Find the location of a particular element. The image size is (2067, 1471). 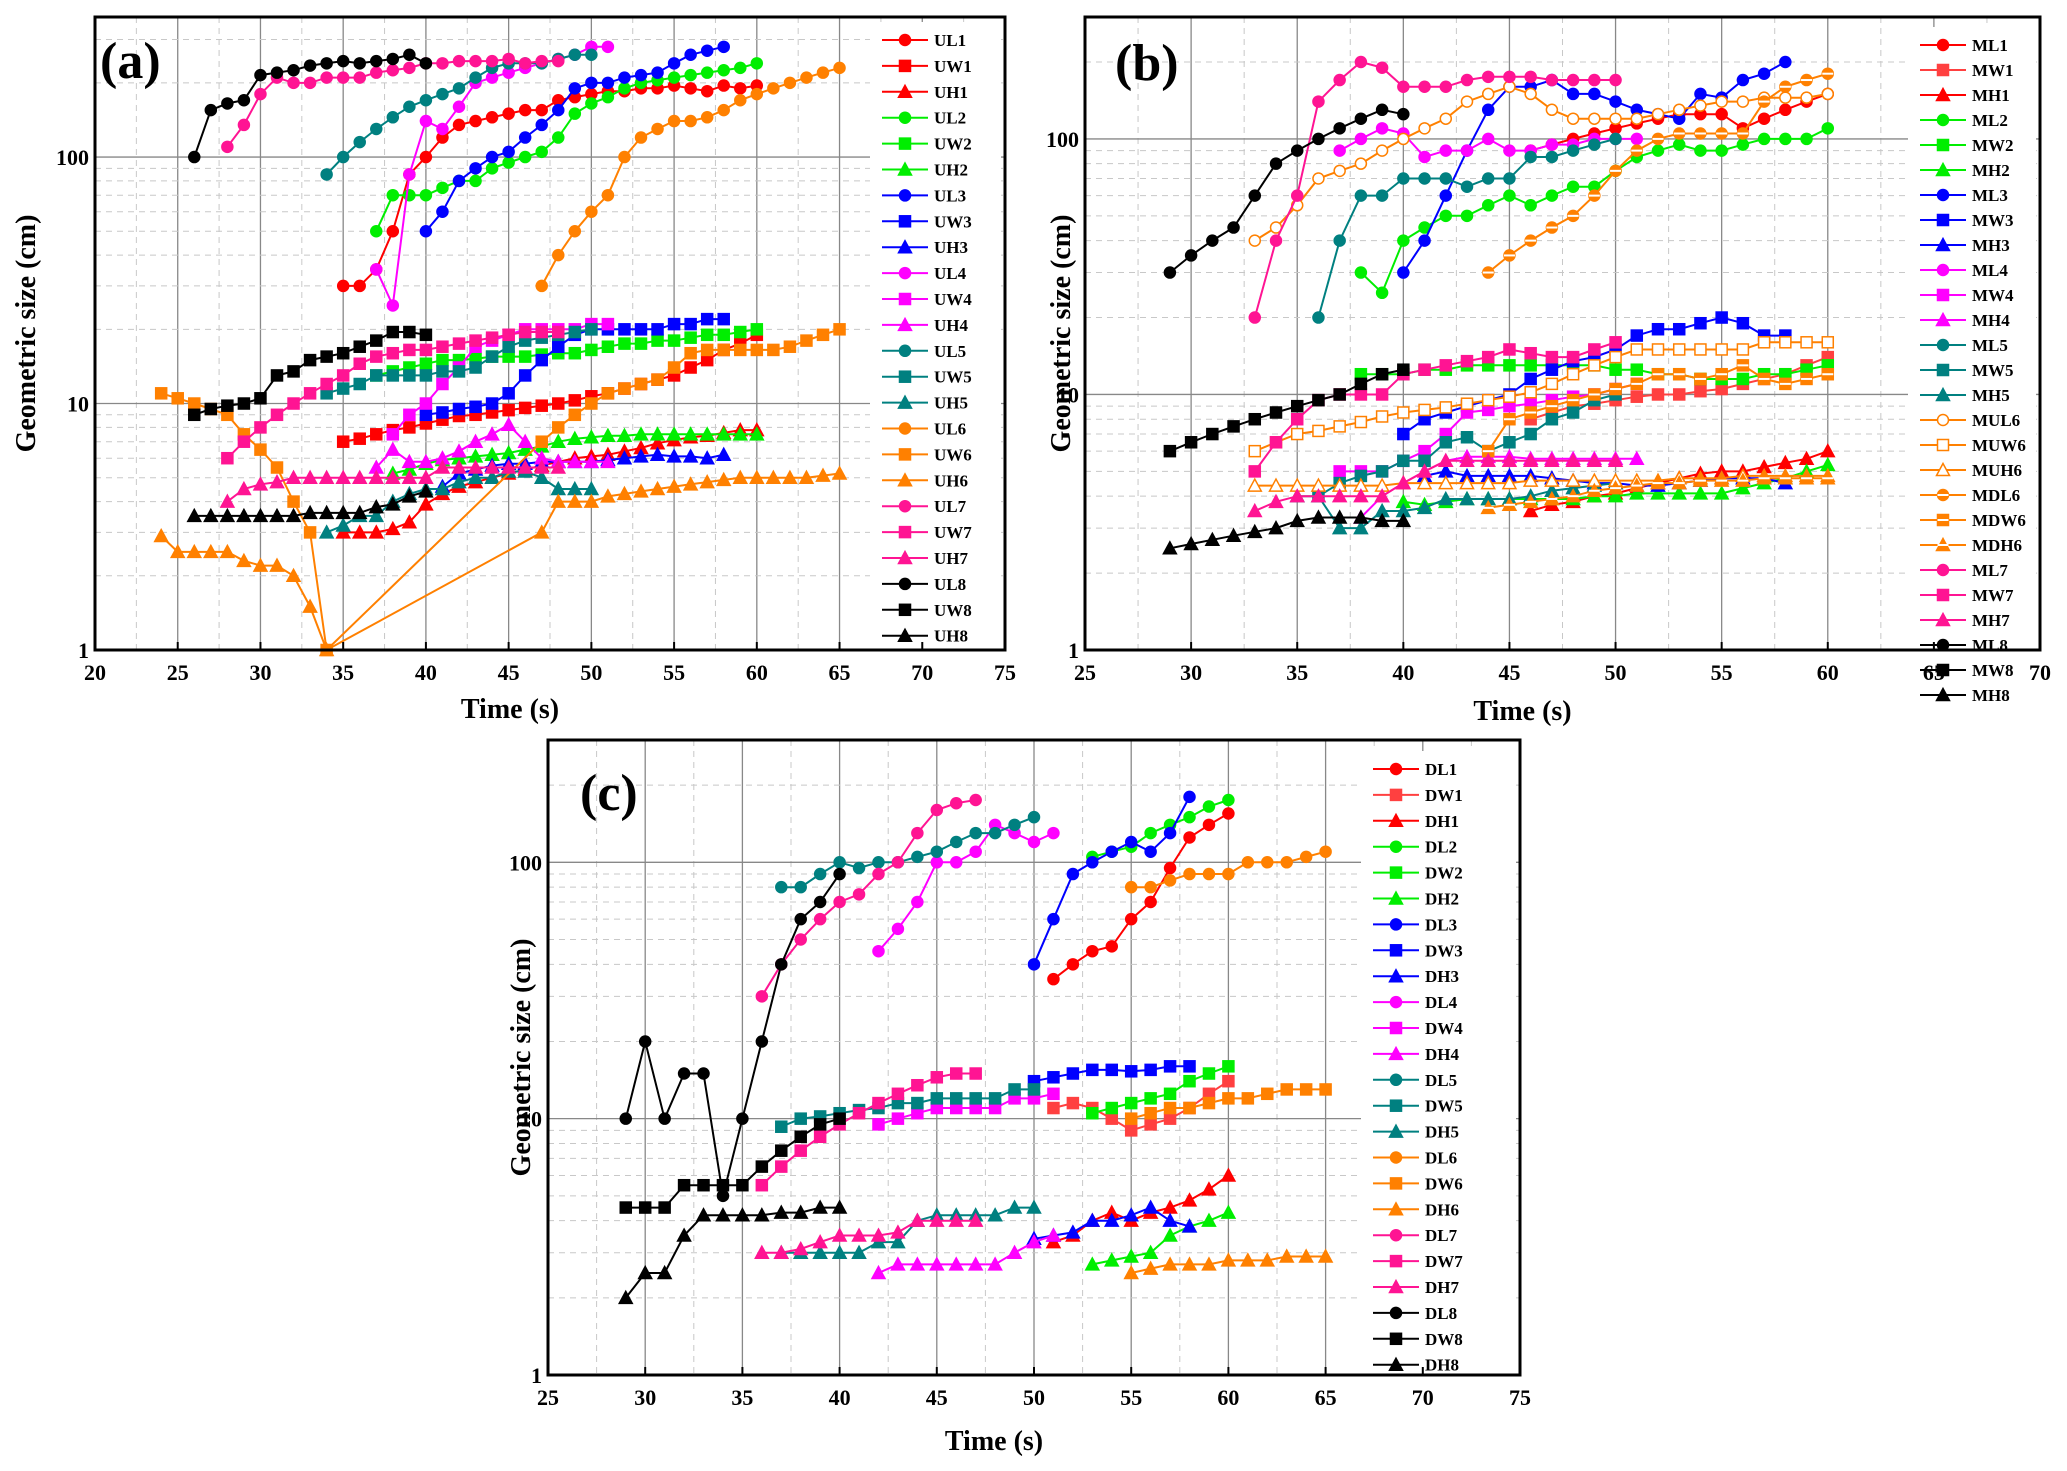

legend-entry: DH1 is located at coordinates (1416, 821).